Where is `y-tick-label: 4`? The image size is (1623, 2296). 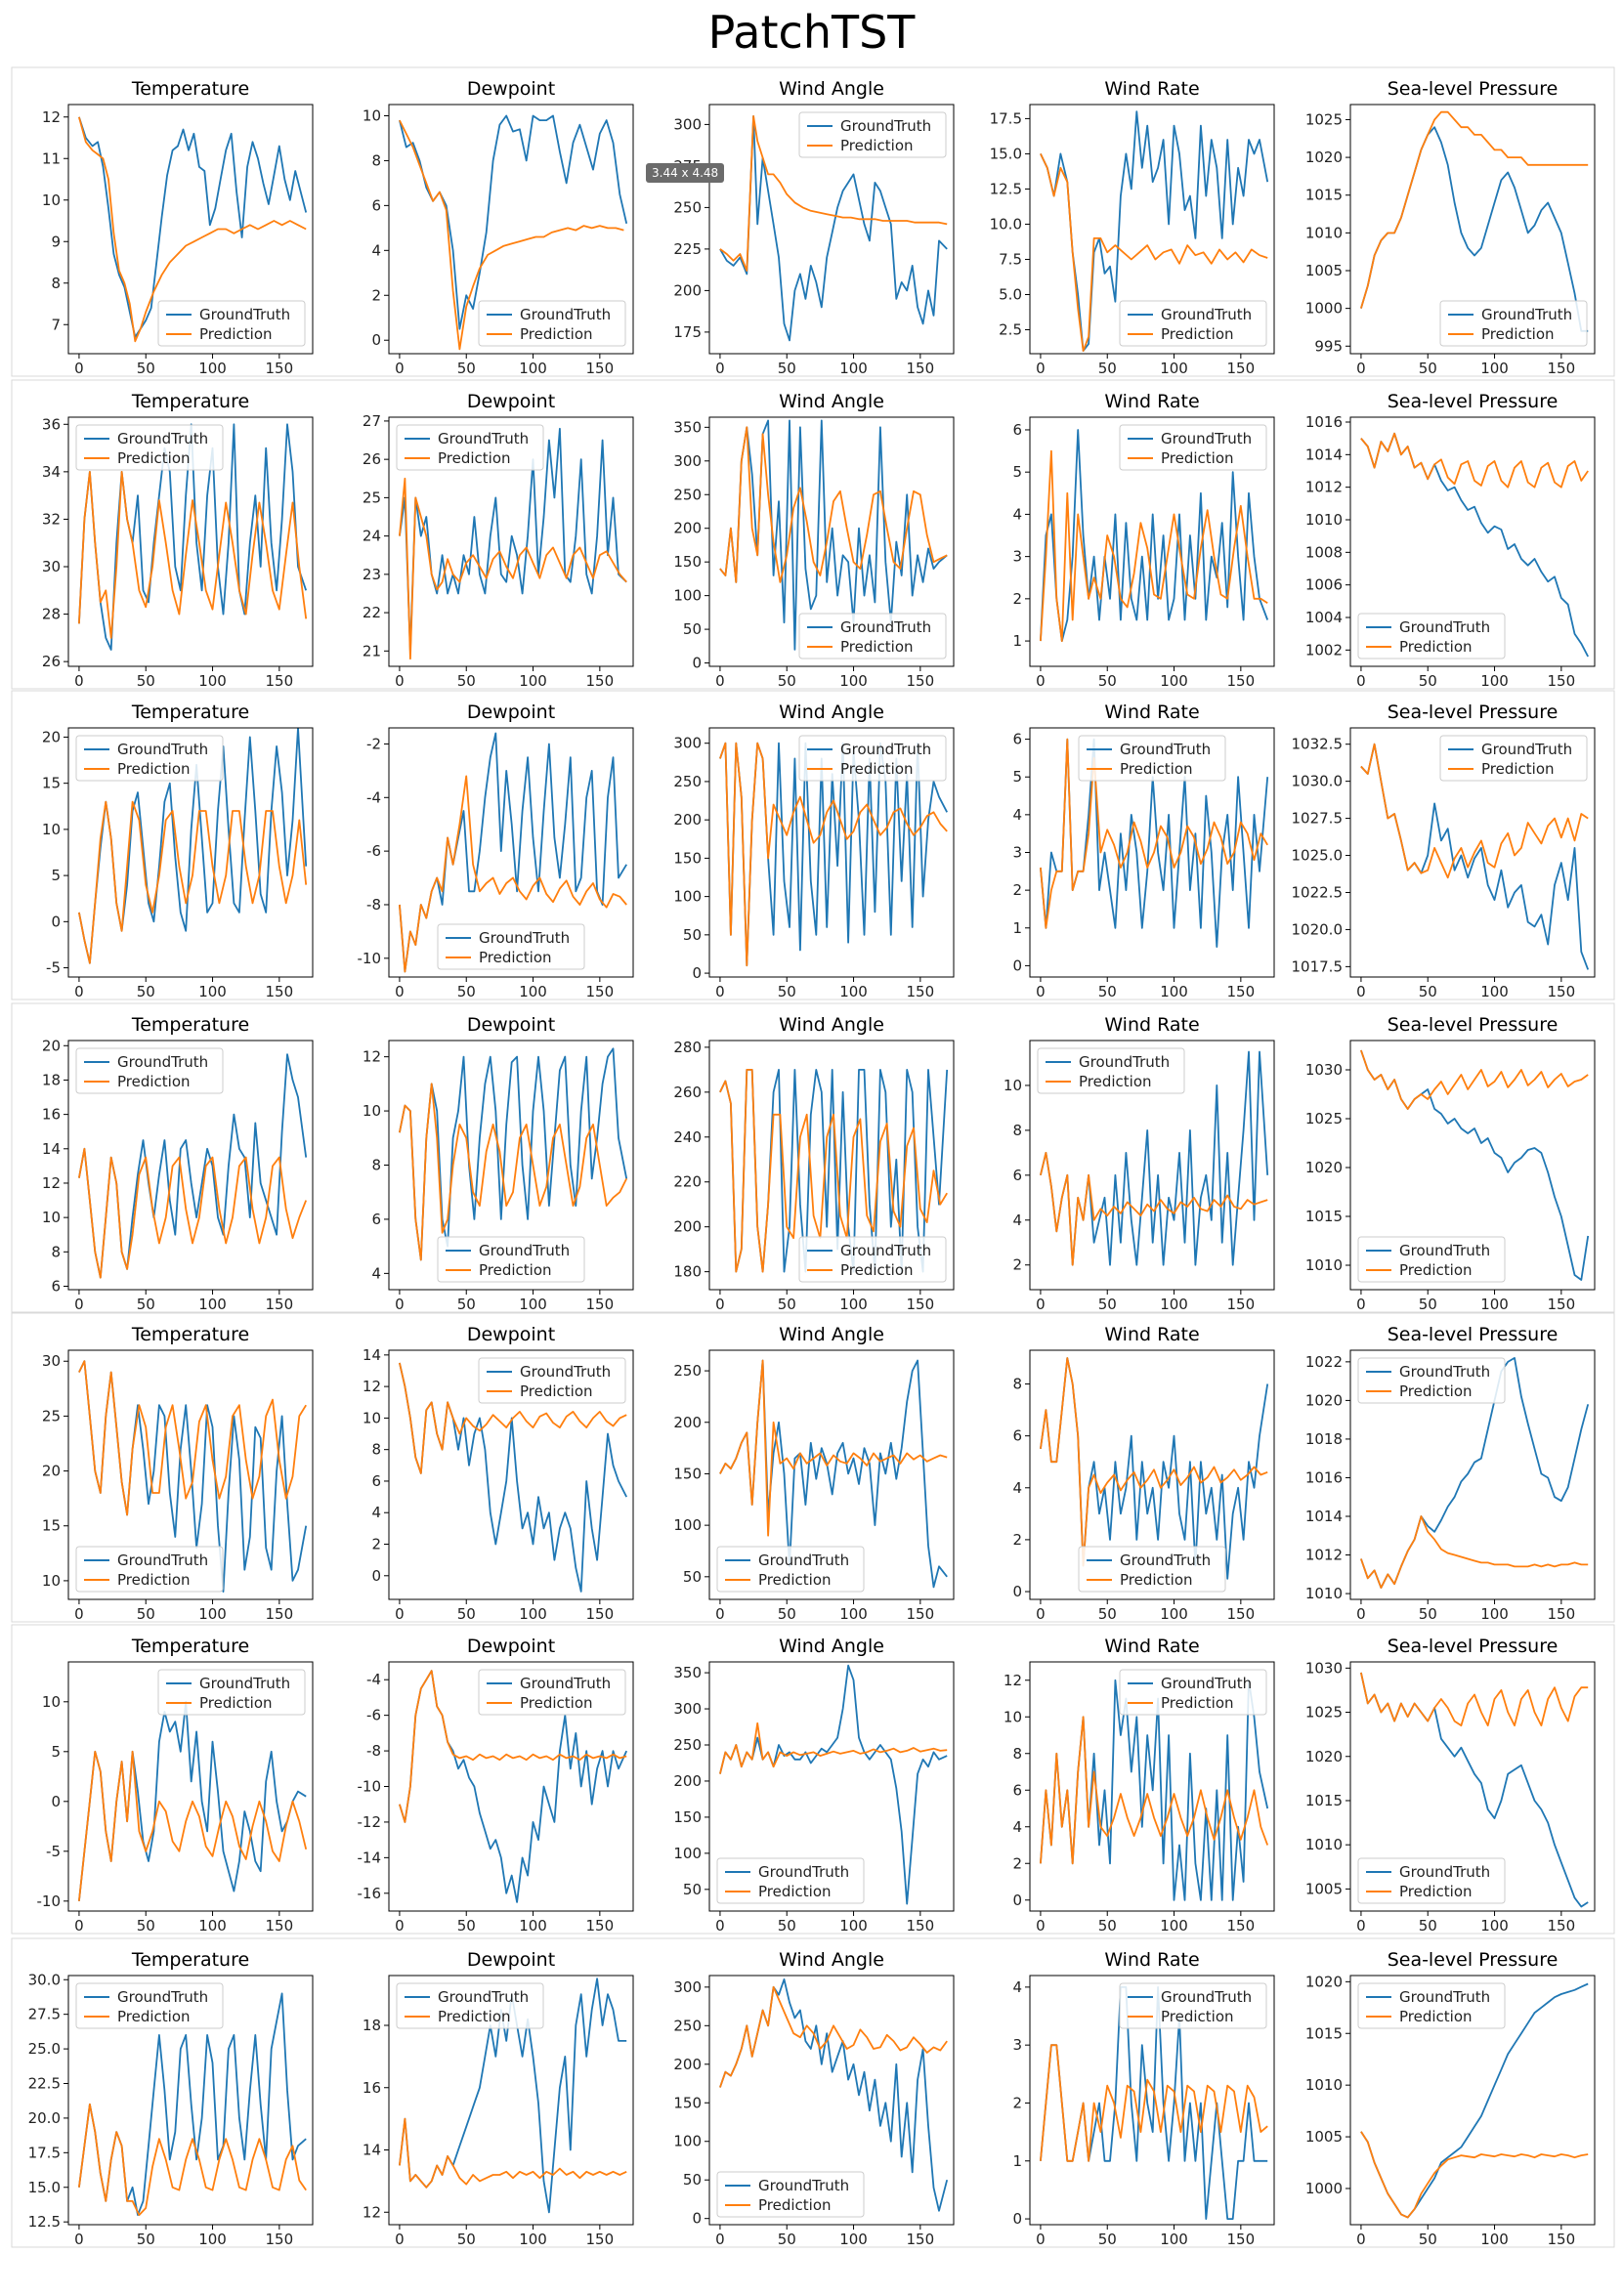
y-tick-label: 4 is located at coordinates (1017, 1827).